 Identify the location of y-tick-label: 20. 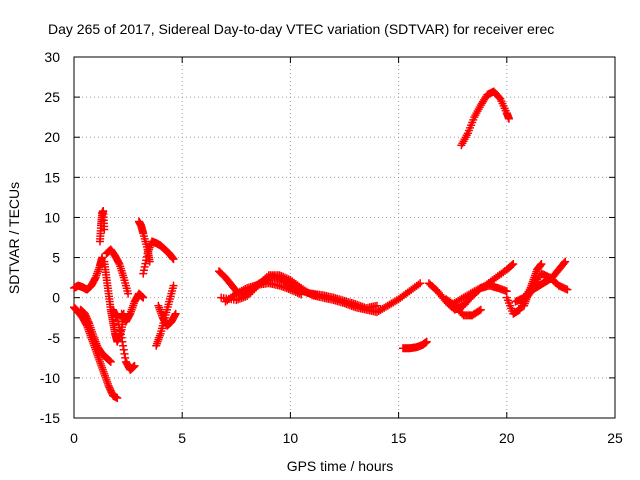
(52, 137).